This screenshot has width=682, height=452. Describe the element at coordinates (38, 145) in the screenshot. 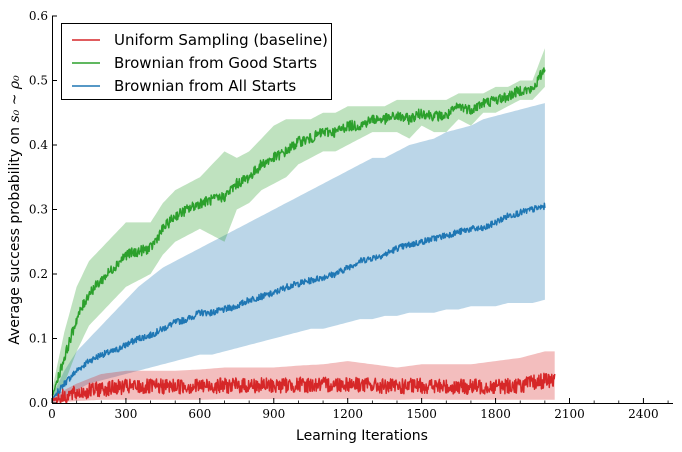

I see `y-tick-label: 0.4` at that location.